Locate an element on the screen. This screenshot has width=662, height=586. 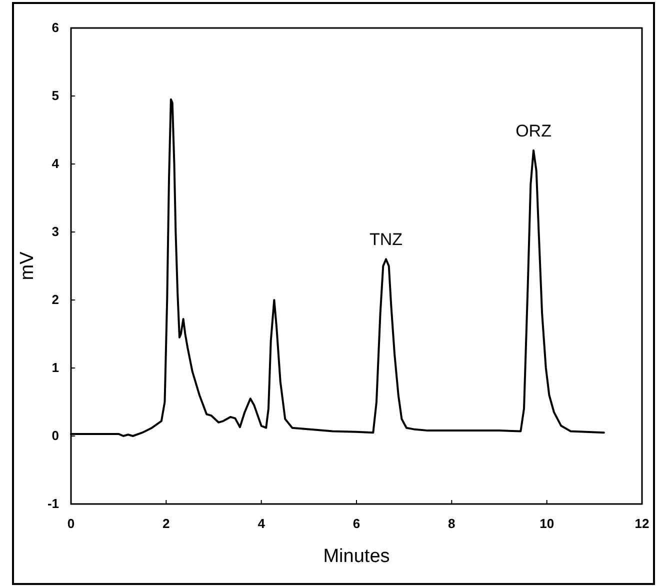
y-tick-label: 1 is located at coordinates (55, 367).